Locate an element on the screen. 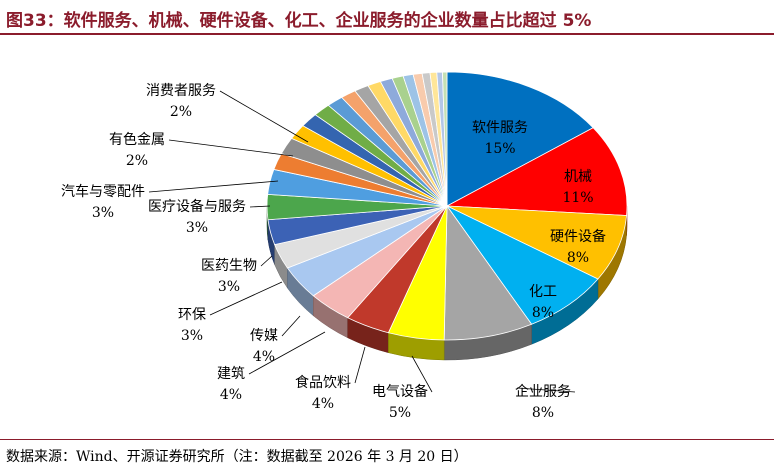 The width and height of the screenshot is (774, 471). title-rule is located at coordinates (387, 34).